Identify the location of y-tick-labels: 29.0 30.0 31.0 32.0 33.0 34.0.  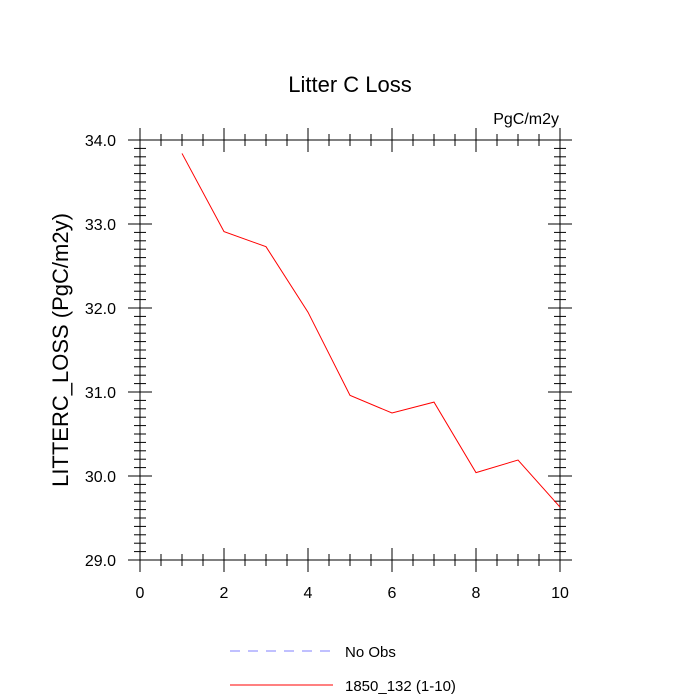
(100, 351).